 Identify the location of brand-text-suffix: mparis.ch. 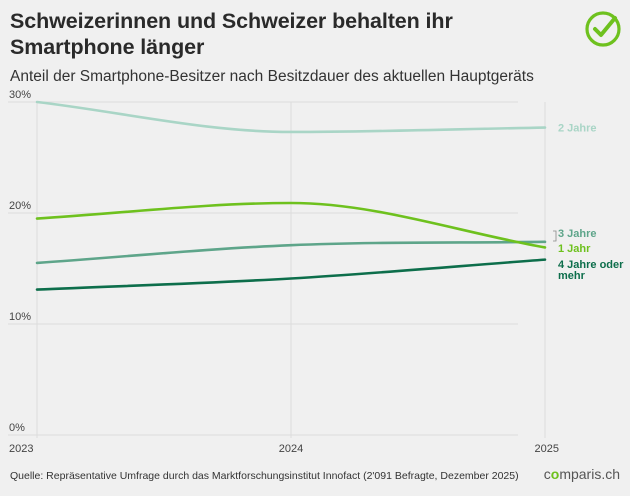
(589, 474).